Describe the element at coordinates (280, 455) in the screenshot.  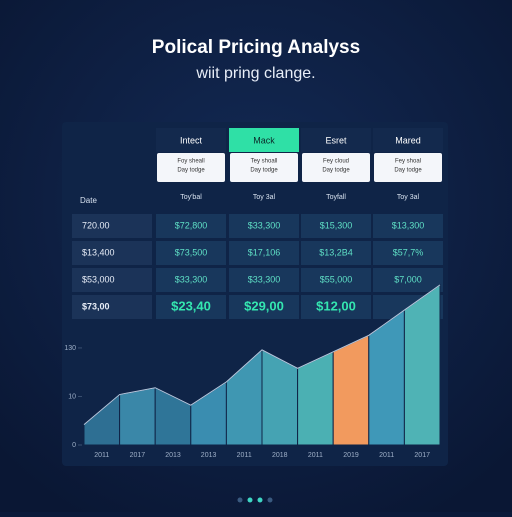
I see `x-tick-label: 2018` at that location.